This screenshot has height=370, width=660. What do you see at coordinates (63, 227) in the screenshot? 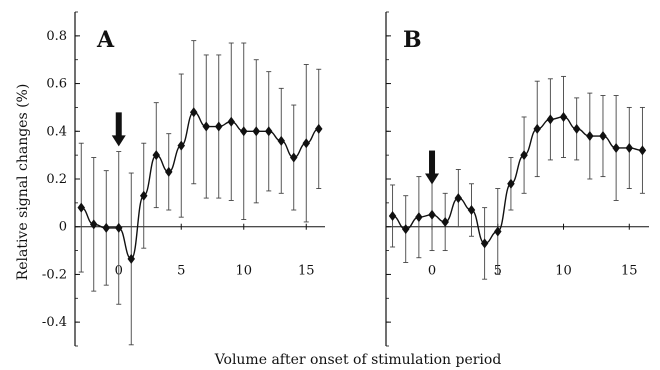
I see `y-tick-label: 0` at bounding box center [63, 227].